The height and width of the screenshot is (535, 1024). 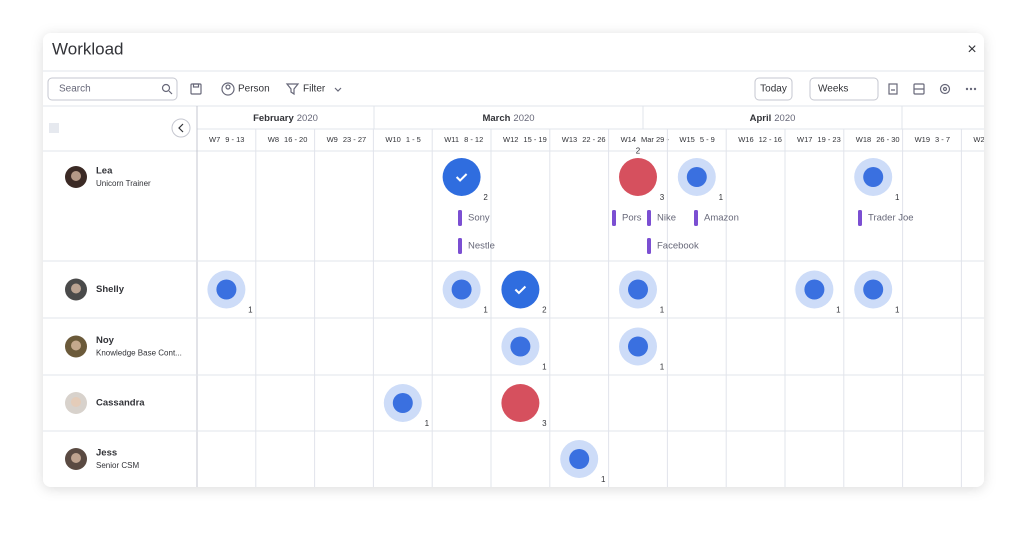 What do you see at coordinates (112, 89) in the screenshot?
I see `search-box` at bounding box center [112, 89].